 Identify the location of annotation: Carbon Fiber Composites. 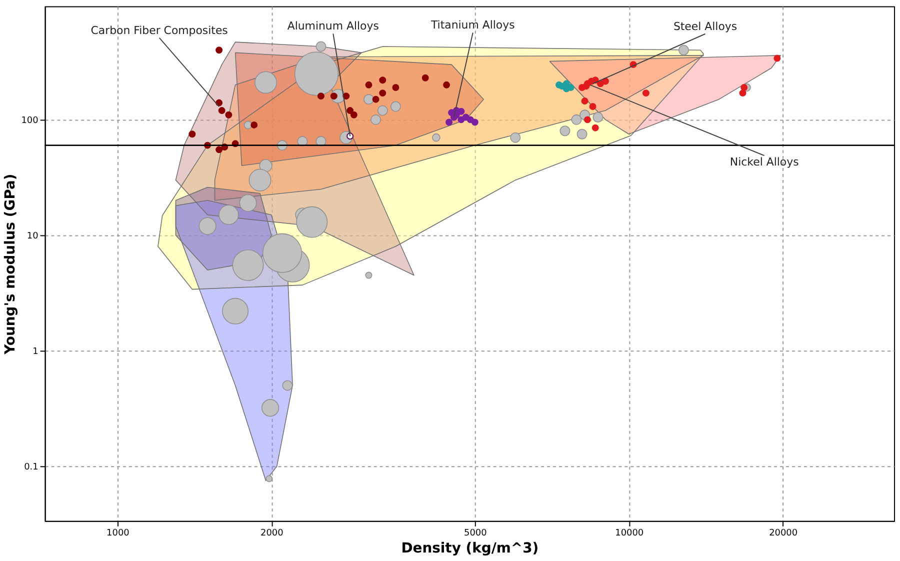
(159, 30).